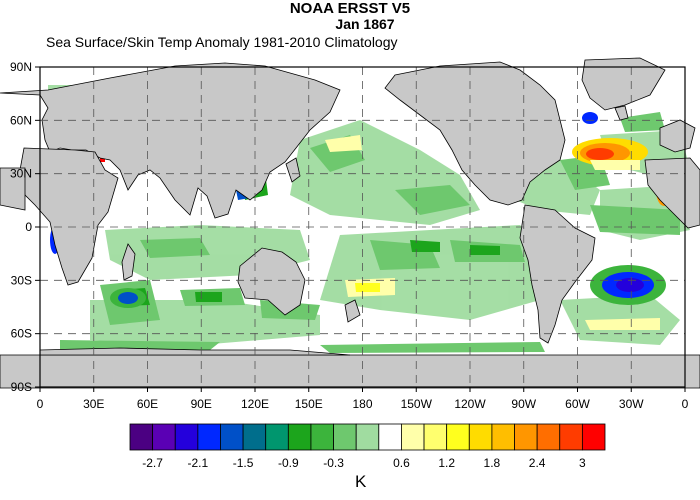 This screenshot has height=500, width=700. Describe the element at coordinates (198, 463) in the screenshot. I see `colorbar-label: -2.1` at that location.